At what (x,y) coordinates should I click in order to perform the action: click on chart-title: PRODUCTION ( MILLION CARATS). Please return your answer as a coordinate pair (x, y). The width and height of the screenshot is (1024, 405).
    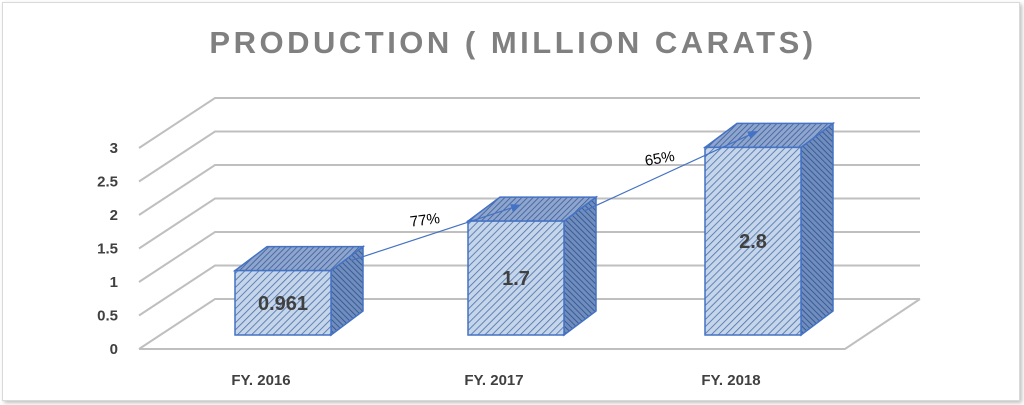
    Looking at the image, I should click on (512, 42).